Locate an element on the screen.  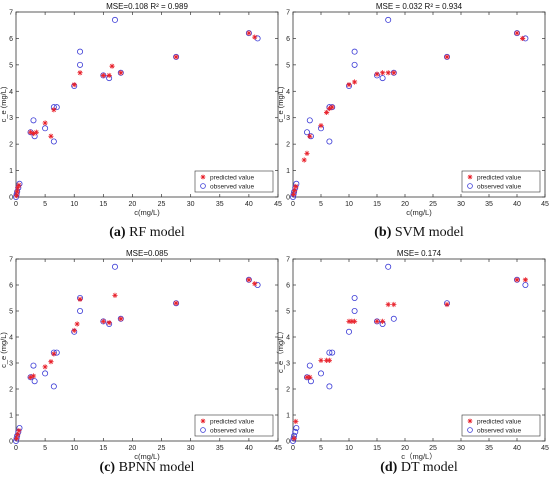
caption-label: (c) is located at coordinates (108, 467).